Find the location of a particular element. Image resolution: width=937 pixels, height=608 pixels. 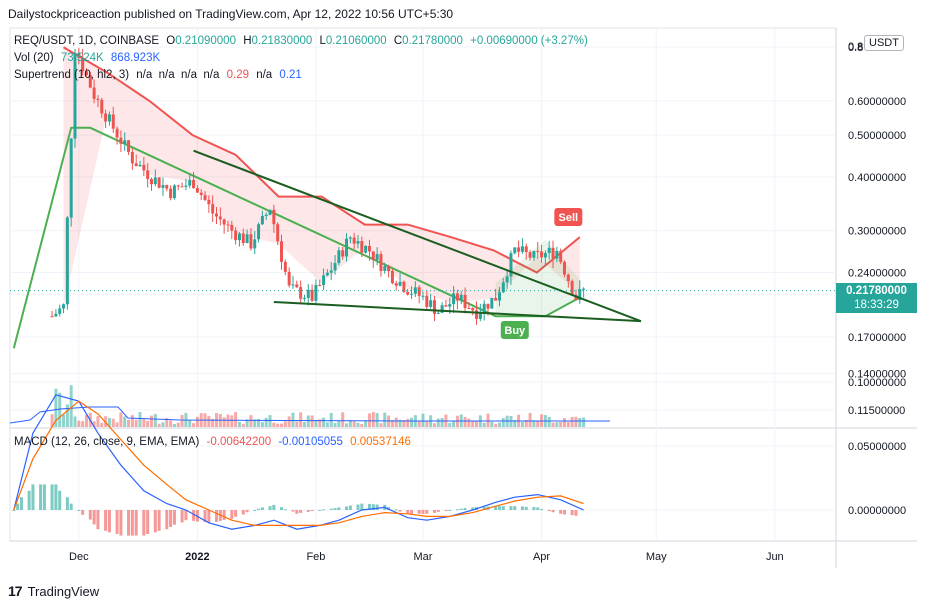

macd-signal-line is located at coordinates (298, 463).